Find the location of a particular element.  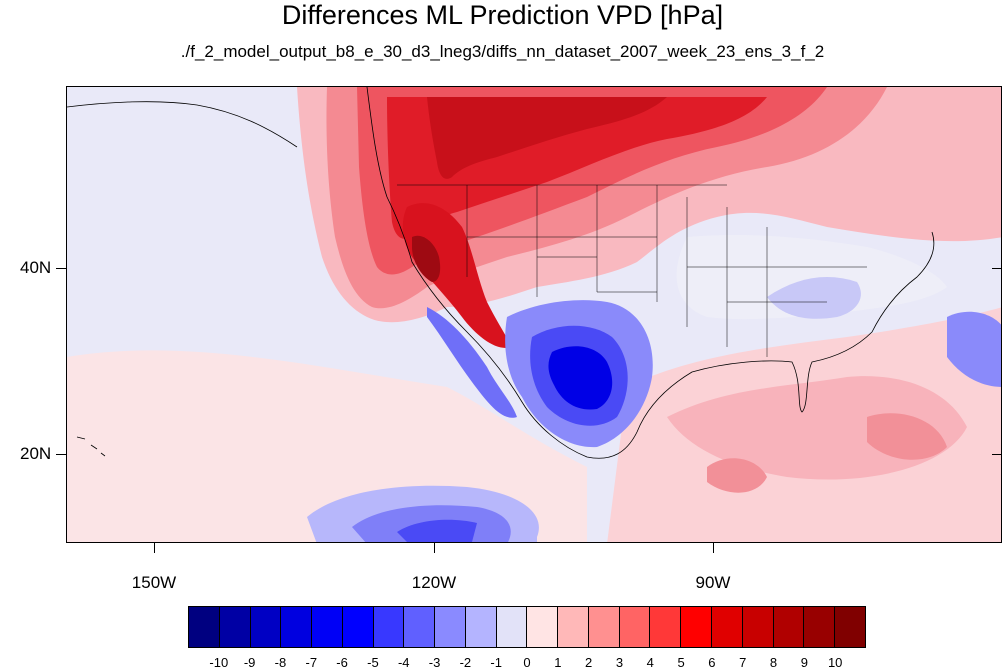

colorbar is located at coordinates (527, 627).